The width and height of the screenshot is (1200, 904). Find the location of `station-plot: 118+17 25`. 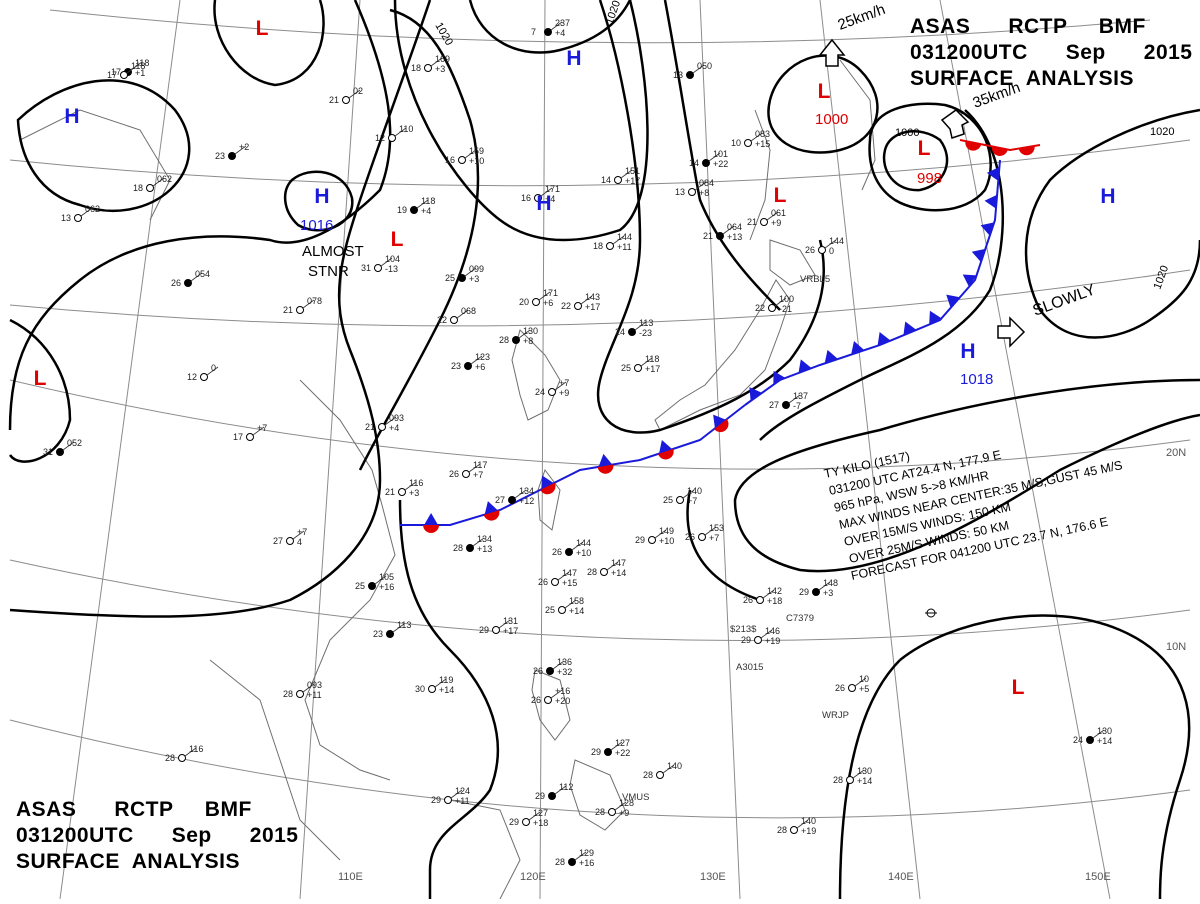

station-plot: 118+17 25 is located at coordinates (640, 364).